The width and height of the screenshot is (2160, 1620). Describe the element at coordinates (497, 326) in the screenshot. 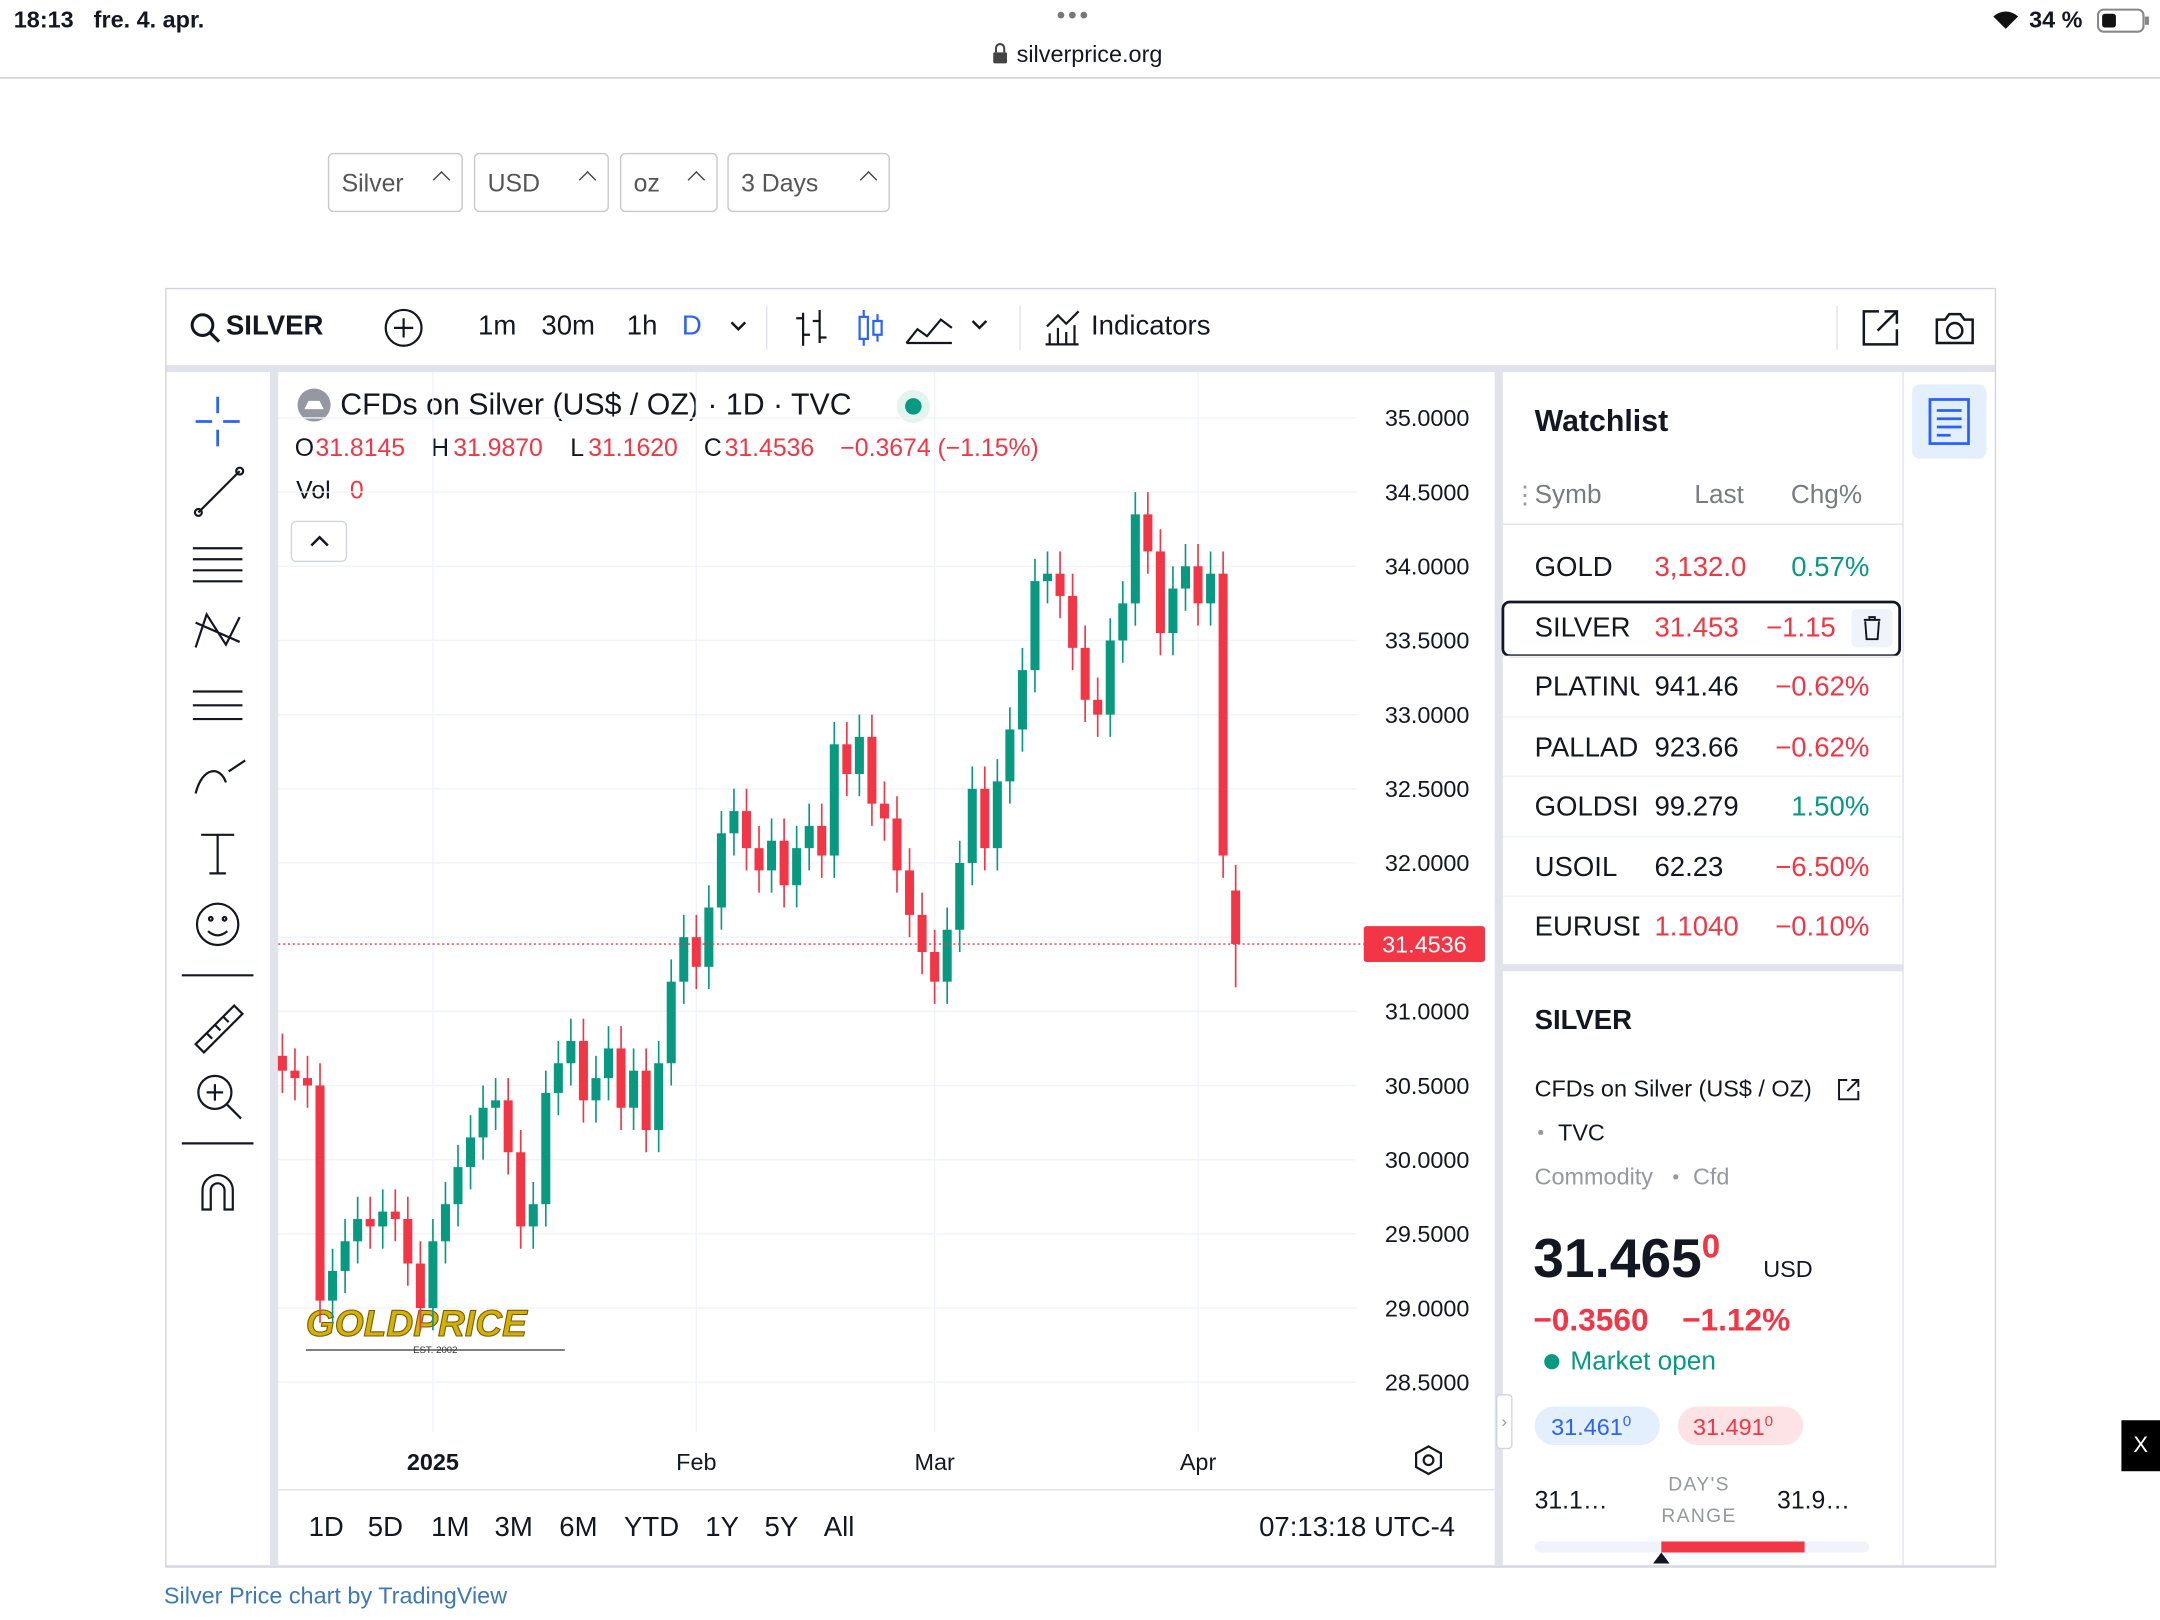

I see `interval: 1m` at that location.